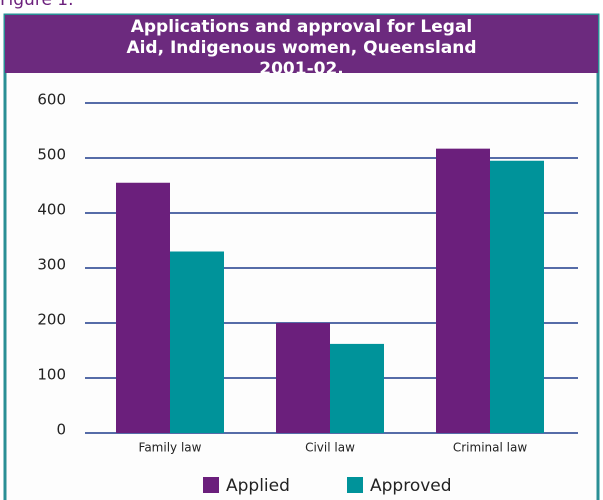 The image size is (603, 500). I want to click on title-bar, so click(301, 44).